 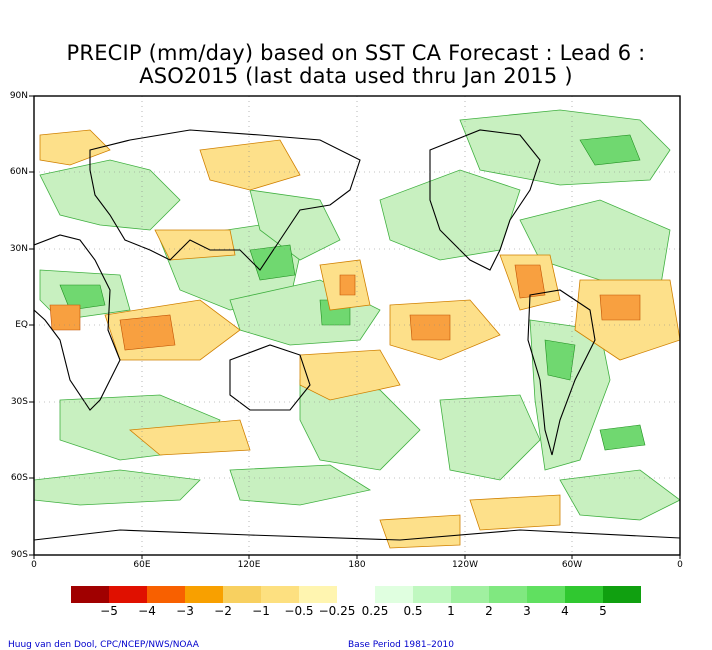 I want to click on legend-label: −5, so click(x=109, y=611).